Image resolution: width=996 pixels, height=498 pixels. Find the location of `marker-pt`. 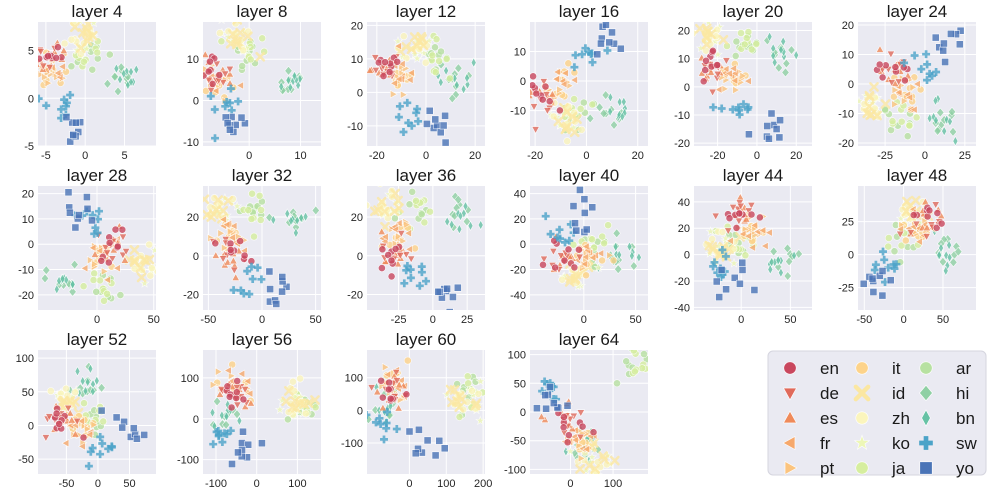

marker-pt is located at coordinates (225, 248).